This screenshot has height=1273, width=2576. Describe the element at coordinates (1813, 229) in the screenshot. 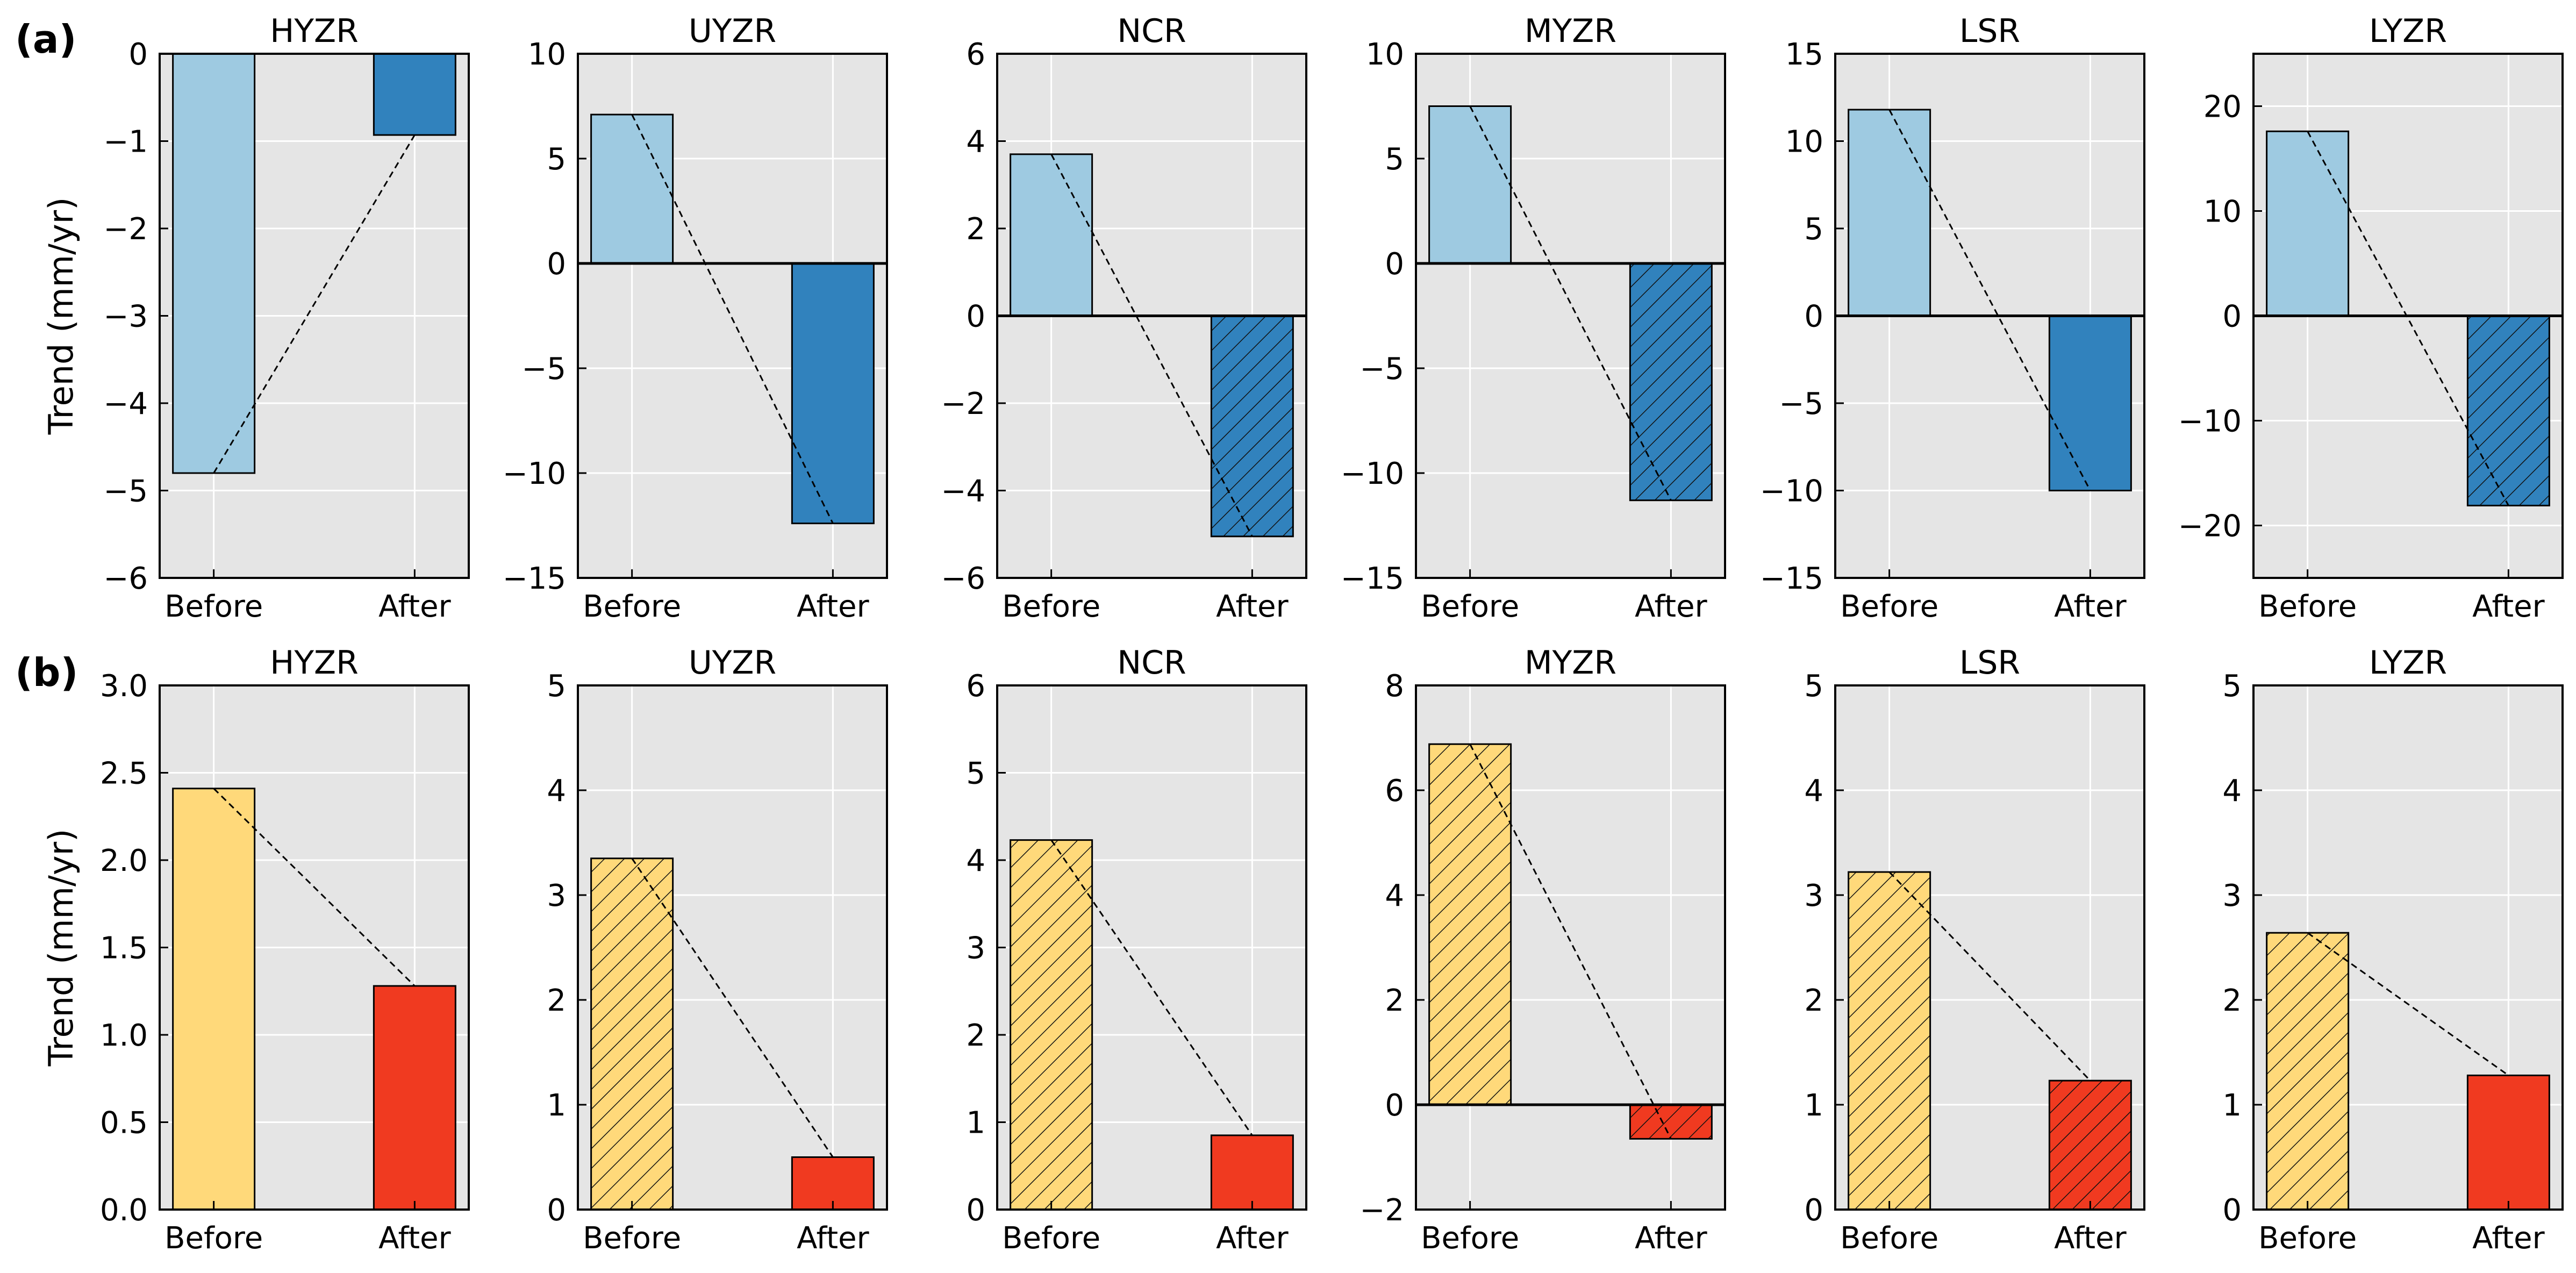

I see `chart-a-5-ytick-label-4: 5` at that location.